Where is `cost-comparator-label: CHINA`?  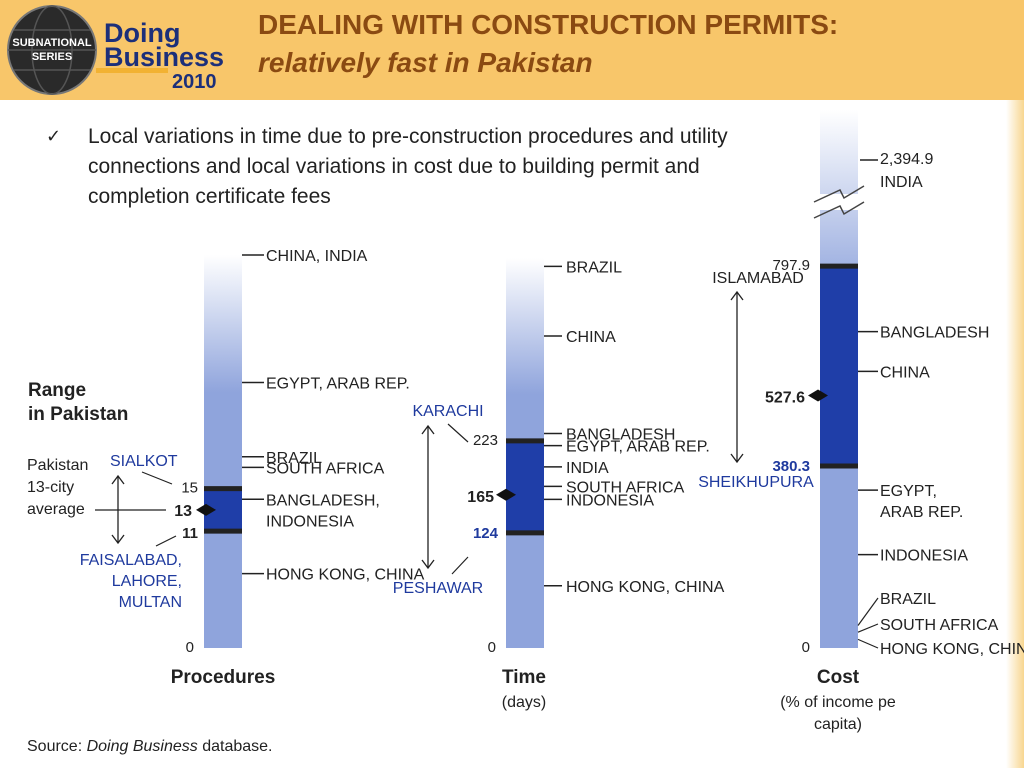 cost-comparator-label: CHINA is located at coordinates (905, 372).